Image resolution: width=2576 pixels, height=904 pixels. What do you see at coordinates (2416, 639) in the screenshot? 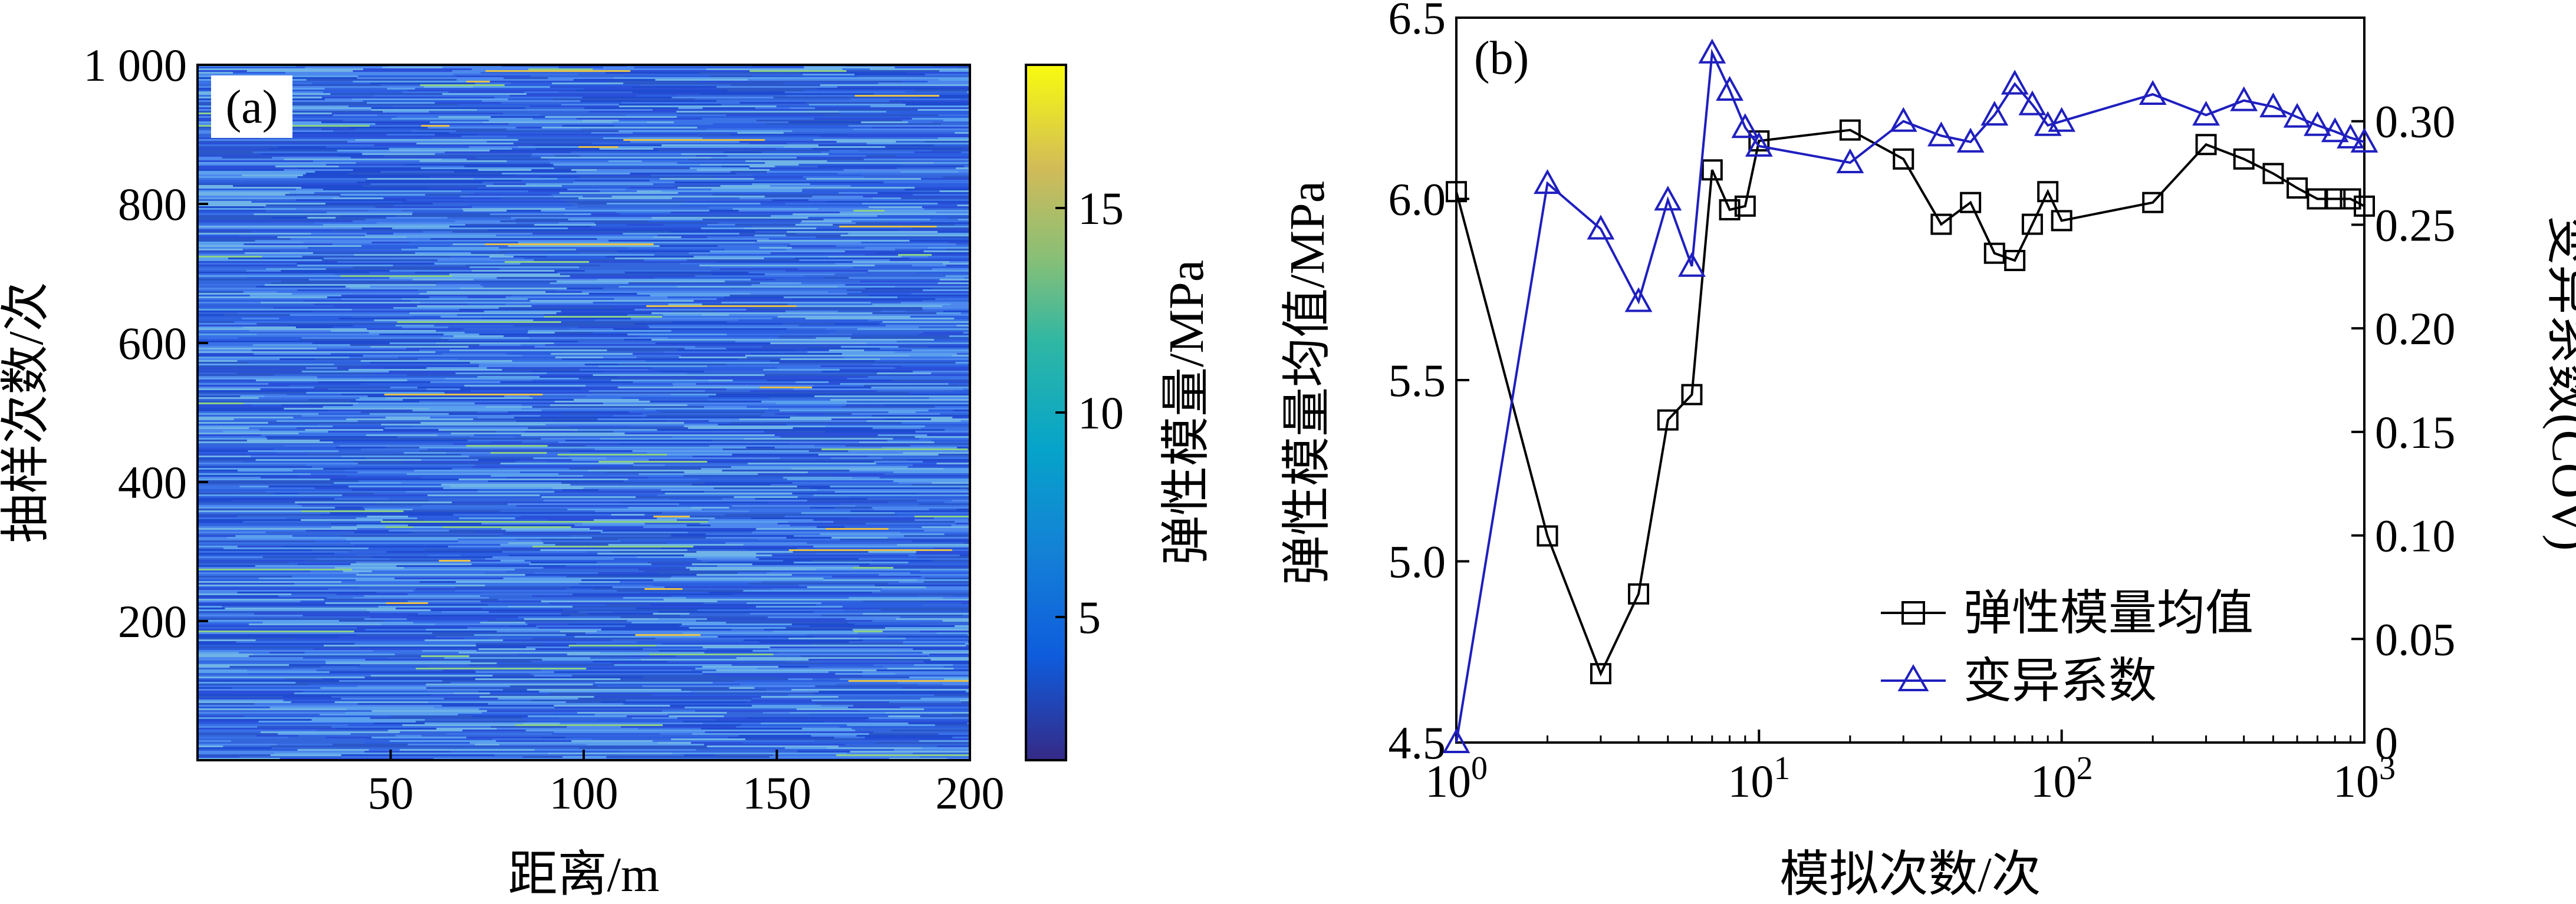
I see `right-y-tick-label: 0.05` at bounding box center [2416, 639].